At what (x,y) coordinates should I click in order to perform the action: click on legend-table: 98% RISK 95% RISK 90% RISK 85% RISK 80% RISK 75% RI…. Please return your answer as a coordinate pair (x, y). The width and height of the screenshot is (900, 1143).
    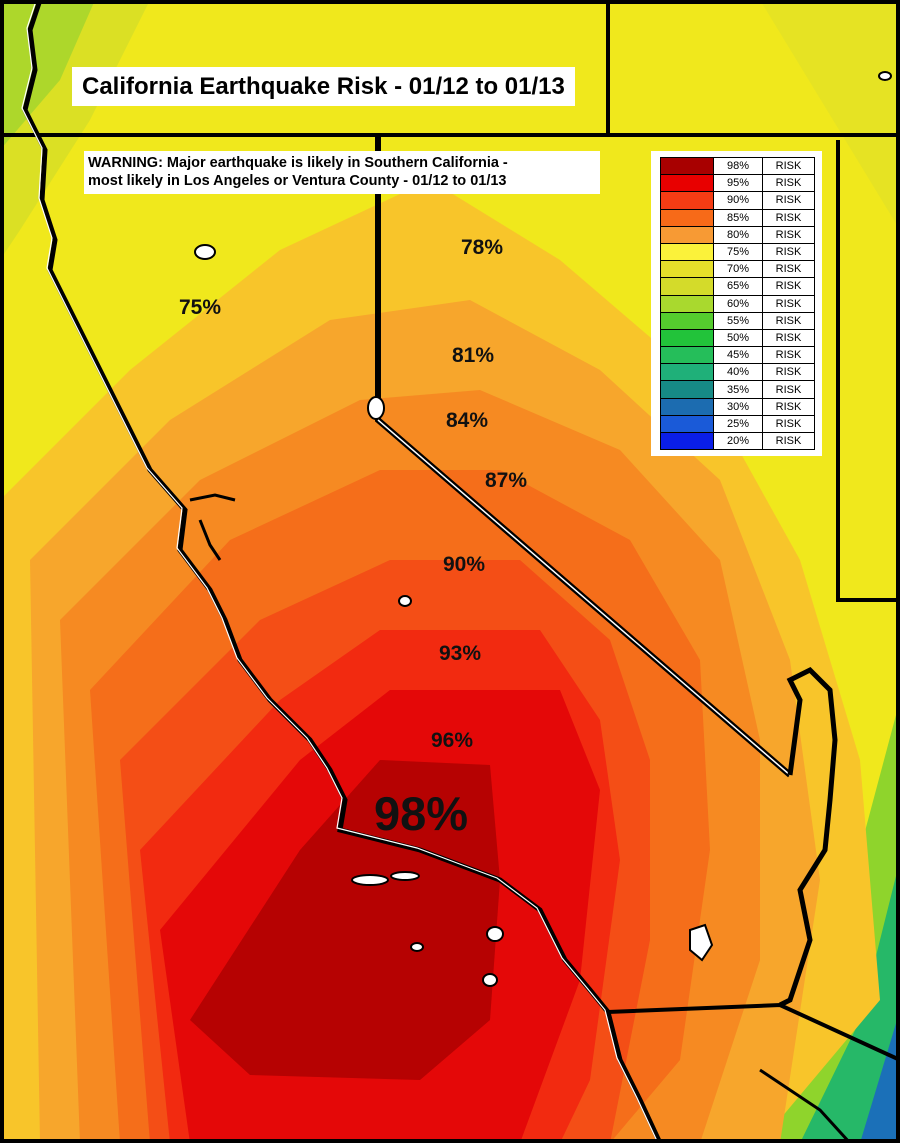
    Looking at the image, I should click on (737, 303).